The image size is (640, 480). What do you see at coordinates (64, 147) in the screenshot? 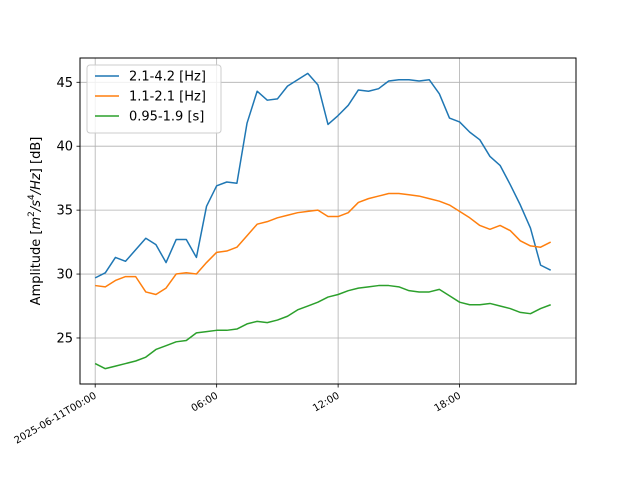
I see `y-tick-label: 40` at bounding box center [64, 147].